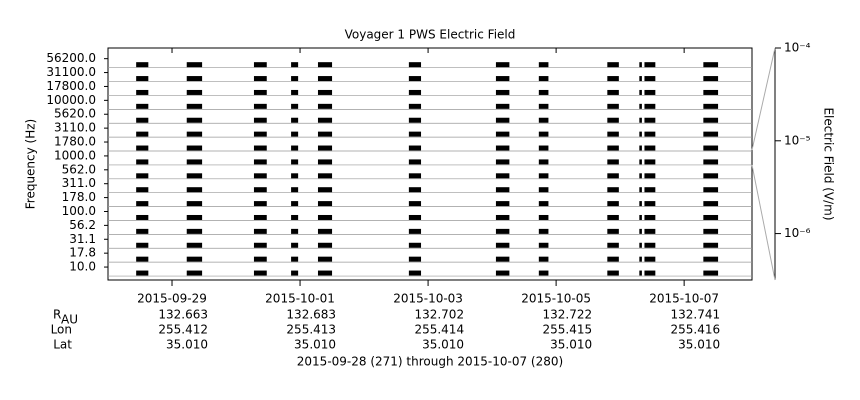 The height and width of the screenshot is (400, 860). What do you see at coordinates (797, 48) in the screenshot?
I see `y2-tick-label: 10⁻⁴` at bounding box center [797, 48].